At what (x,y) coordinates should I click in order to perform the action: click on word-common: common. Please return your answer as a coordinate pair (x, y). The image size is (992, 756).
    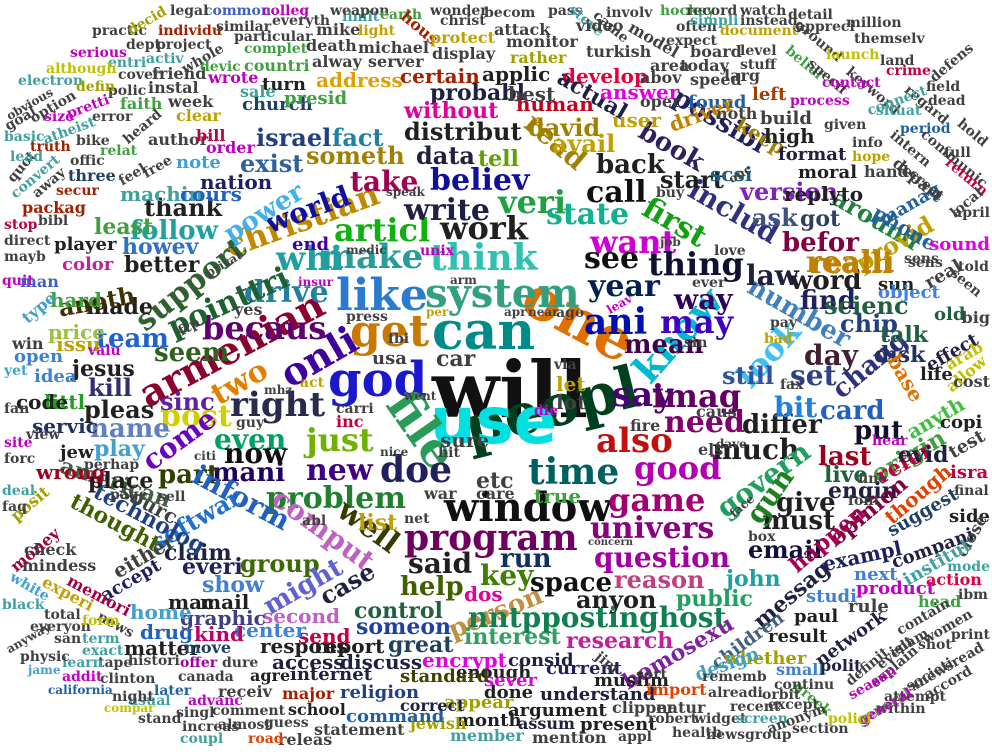
    Looking at the image, I should click on (238, 11).